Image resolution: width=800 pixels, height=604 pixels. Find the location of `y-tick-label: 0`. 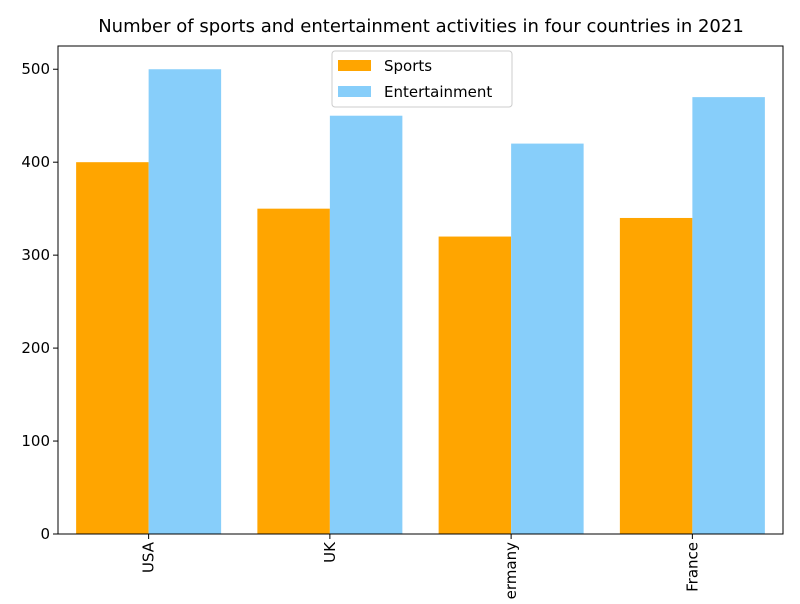

y-tick-label: 0 is located at coordinates (45, 534).